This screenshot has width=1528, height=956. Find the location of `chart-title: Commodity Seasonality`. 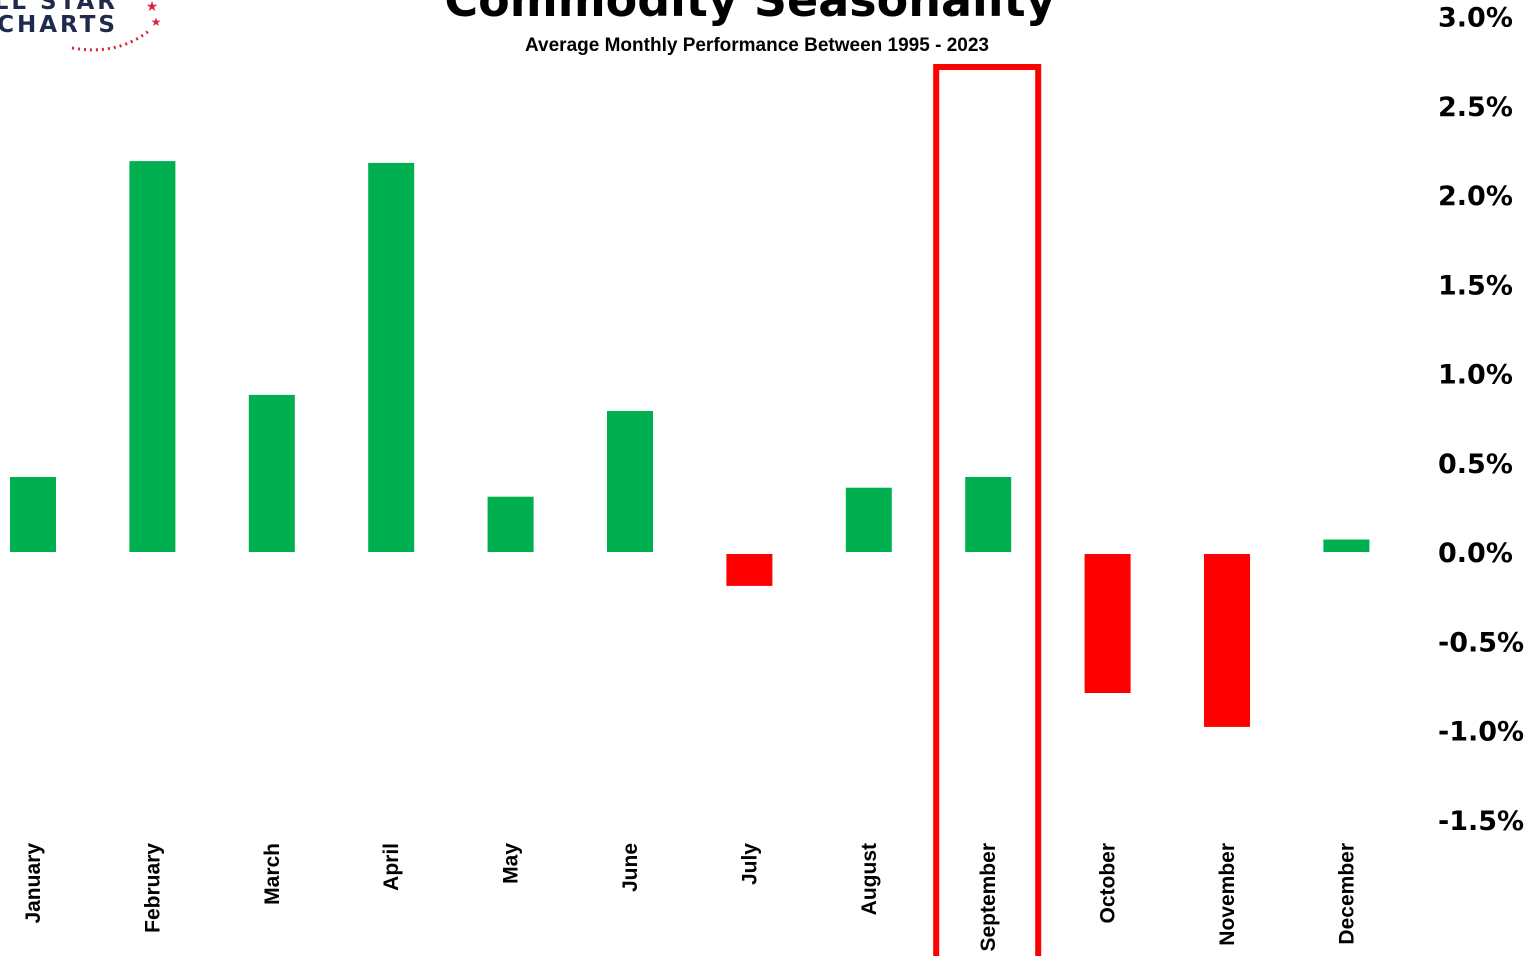

chart-title: Commodity Seasonality is located at coordinates (749, 13).